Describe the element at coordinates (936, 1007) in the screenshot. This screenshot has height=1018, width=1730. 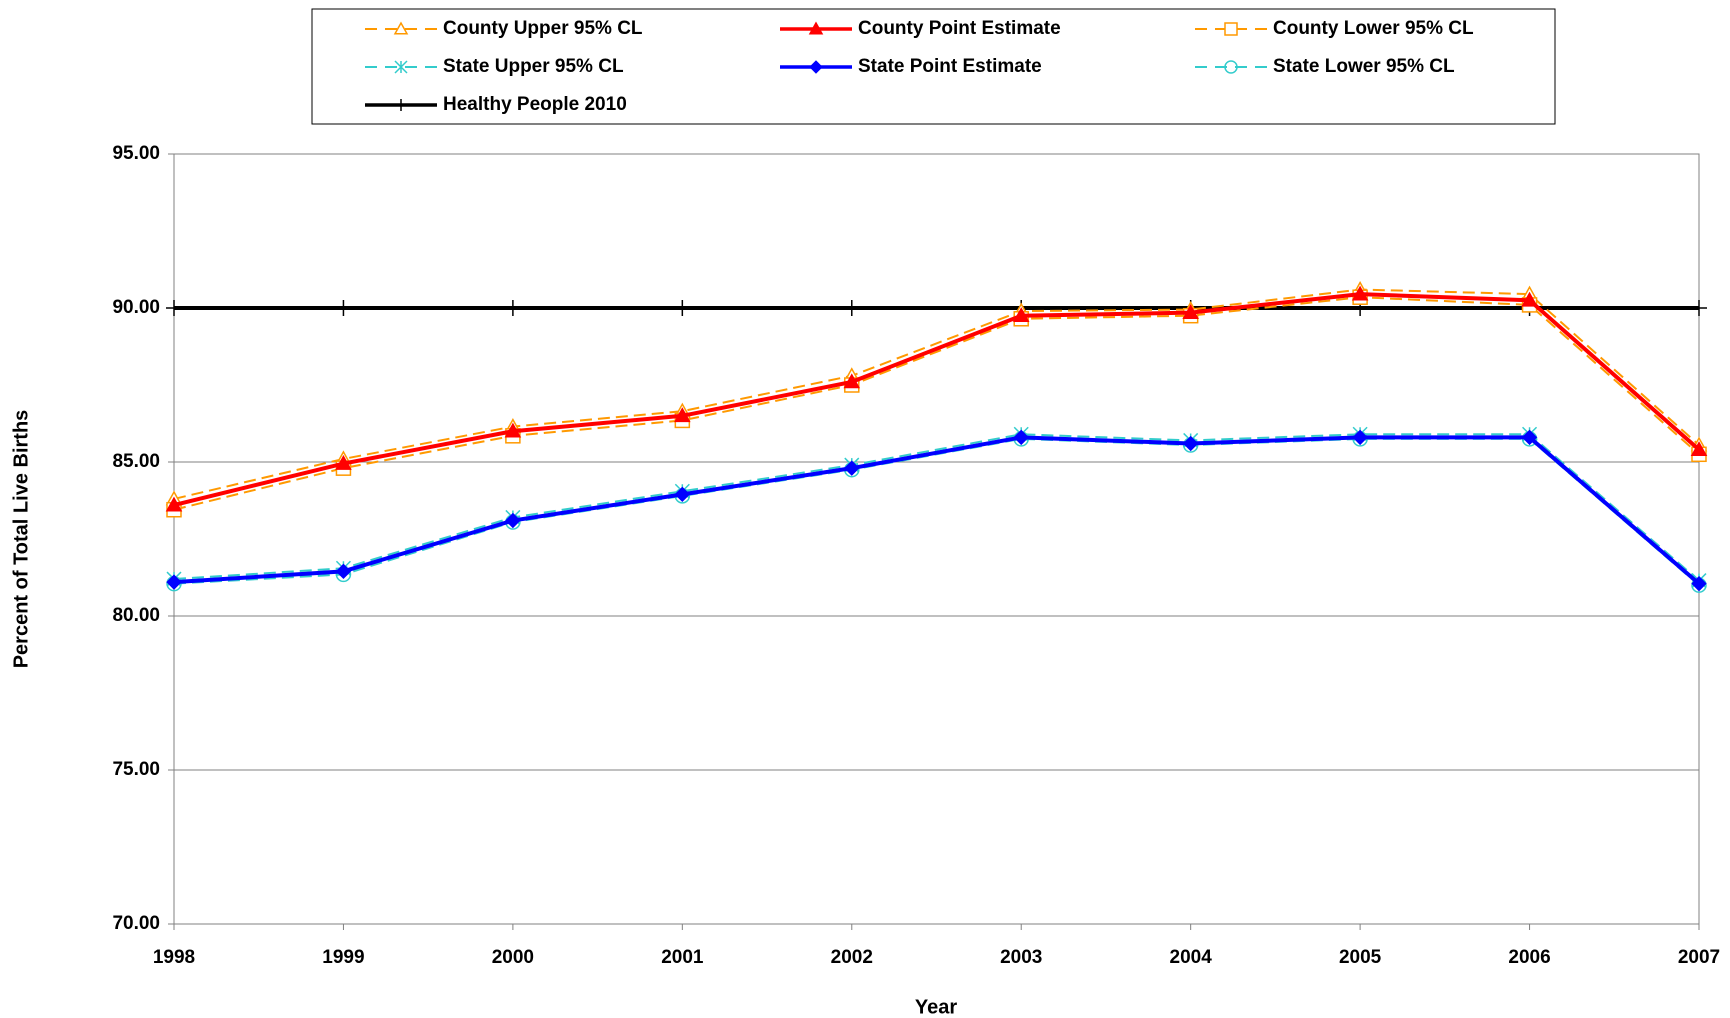
I see `x-axis-title: Year` at that location.